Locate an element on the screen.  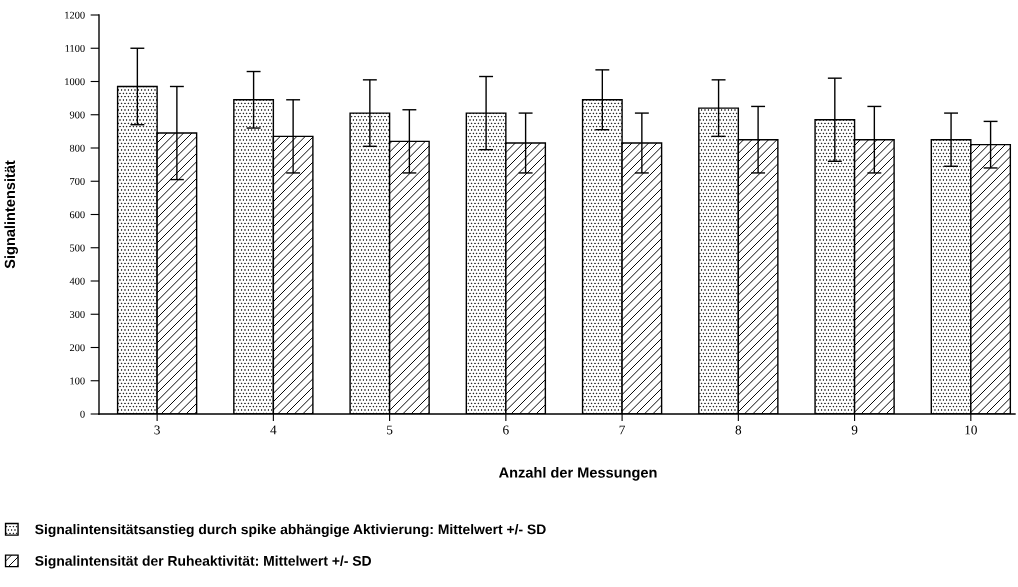
x-tick-label: 10 is located at coordinates (971, 430).